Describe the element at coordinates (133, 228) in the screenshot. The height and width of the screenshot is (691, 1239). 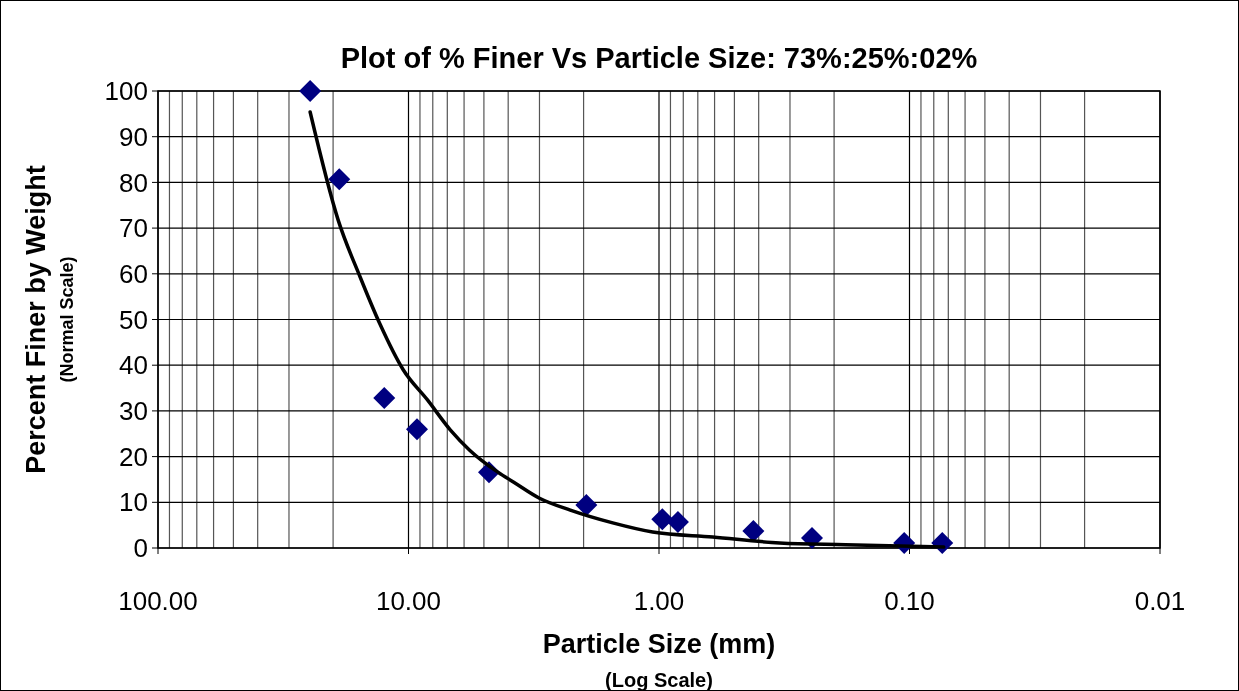
I see `y-tick-label: 70` at that location.